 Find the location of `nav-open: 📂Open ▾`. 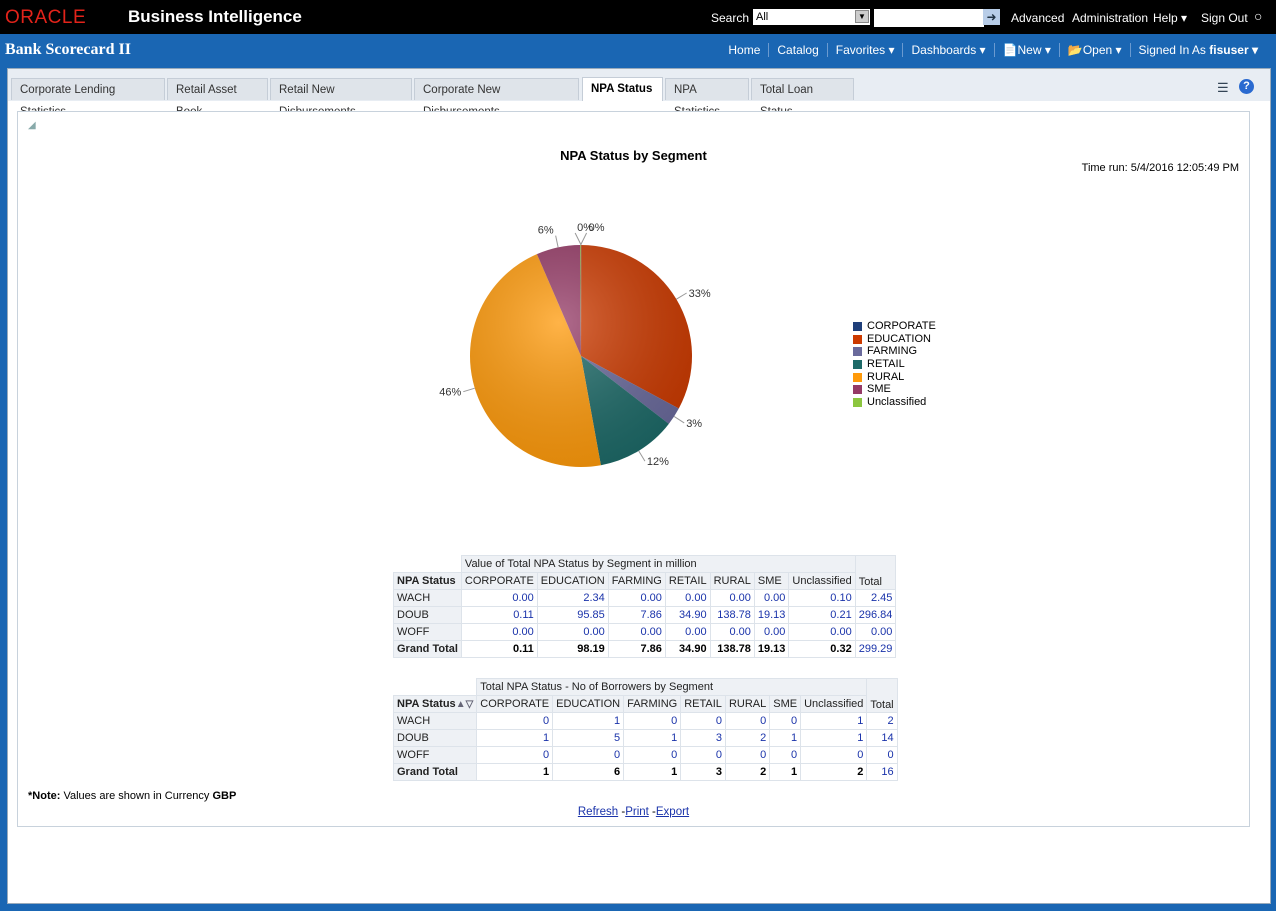

nav-open: 📂Open ▾ is located at coordinates (1094, 50).